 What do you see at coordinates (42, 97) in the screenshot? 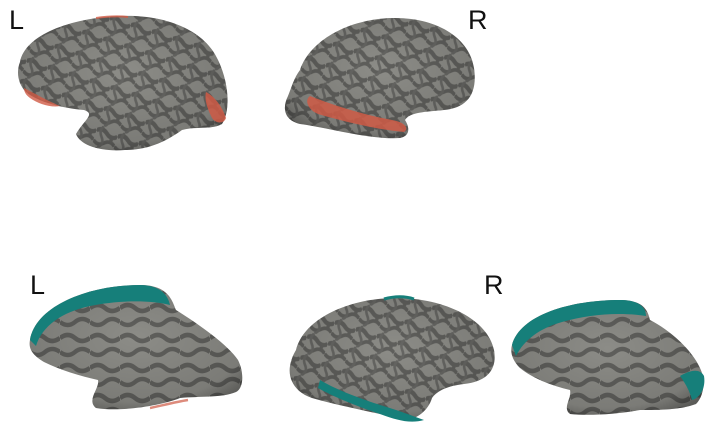
I see `left-lateral-frontal-highlight` at bounding box center [42, 97].